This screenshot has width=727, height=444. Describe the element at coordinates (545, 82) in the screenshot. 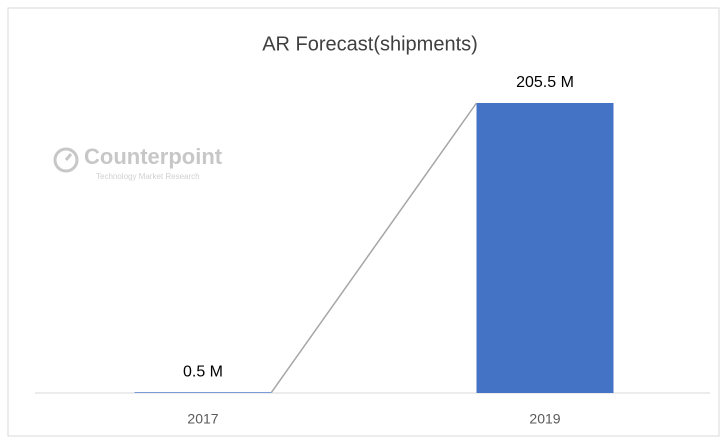

I see `value-label: 205.5 M` at that location.